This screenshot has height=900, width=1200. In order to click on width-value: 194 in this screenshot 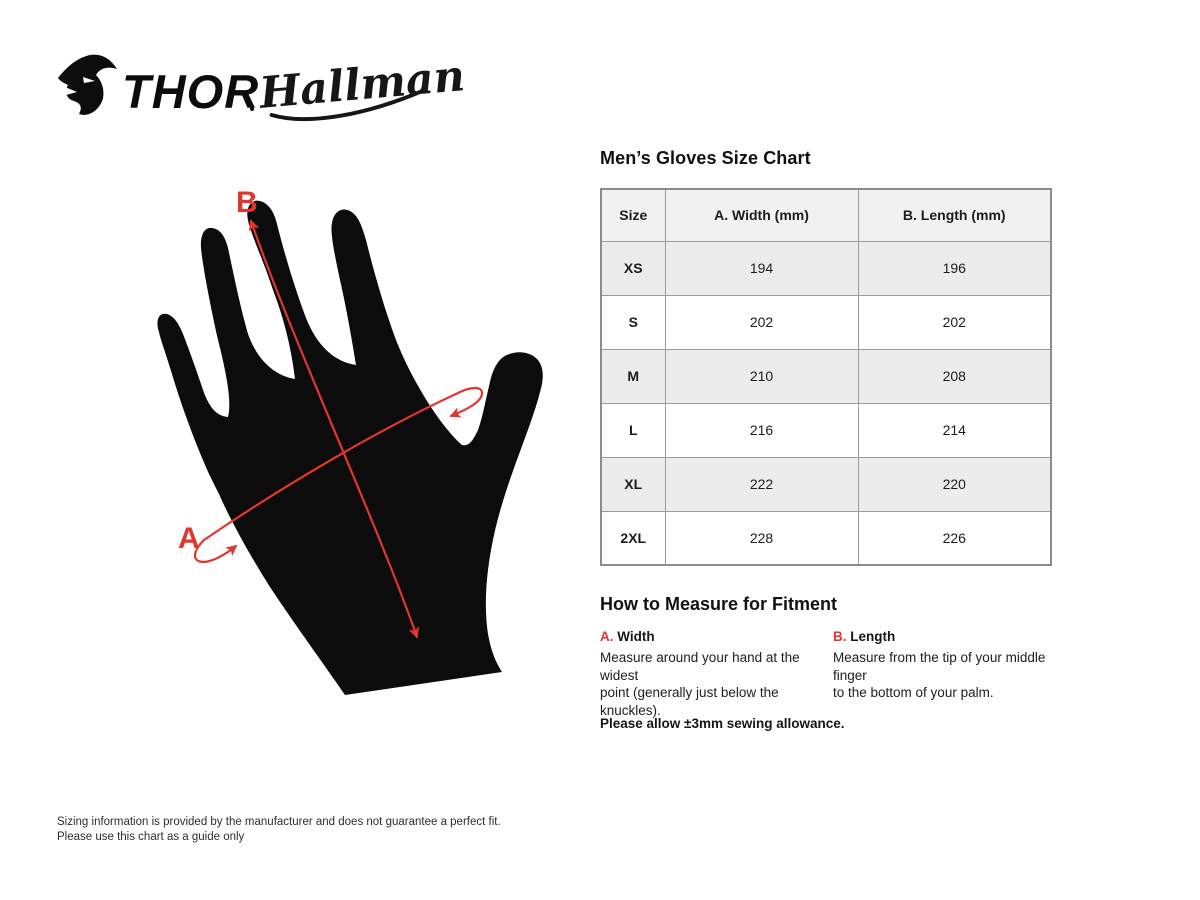, I will do `click(761, 268)`.